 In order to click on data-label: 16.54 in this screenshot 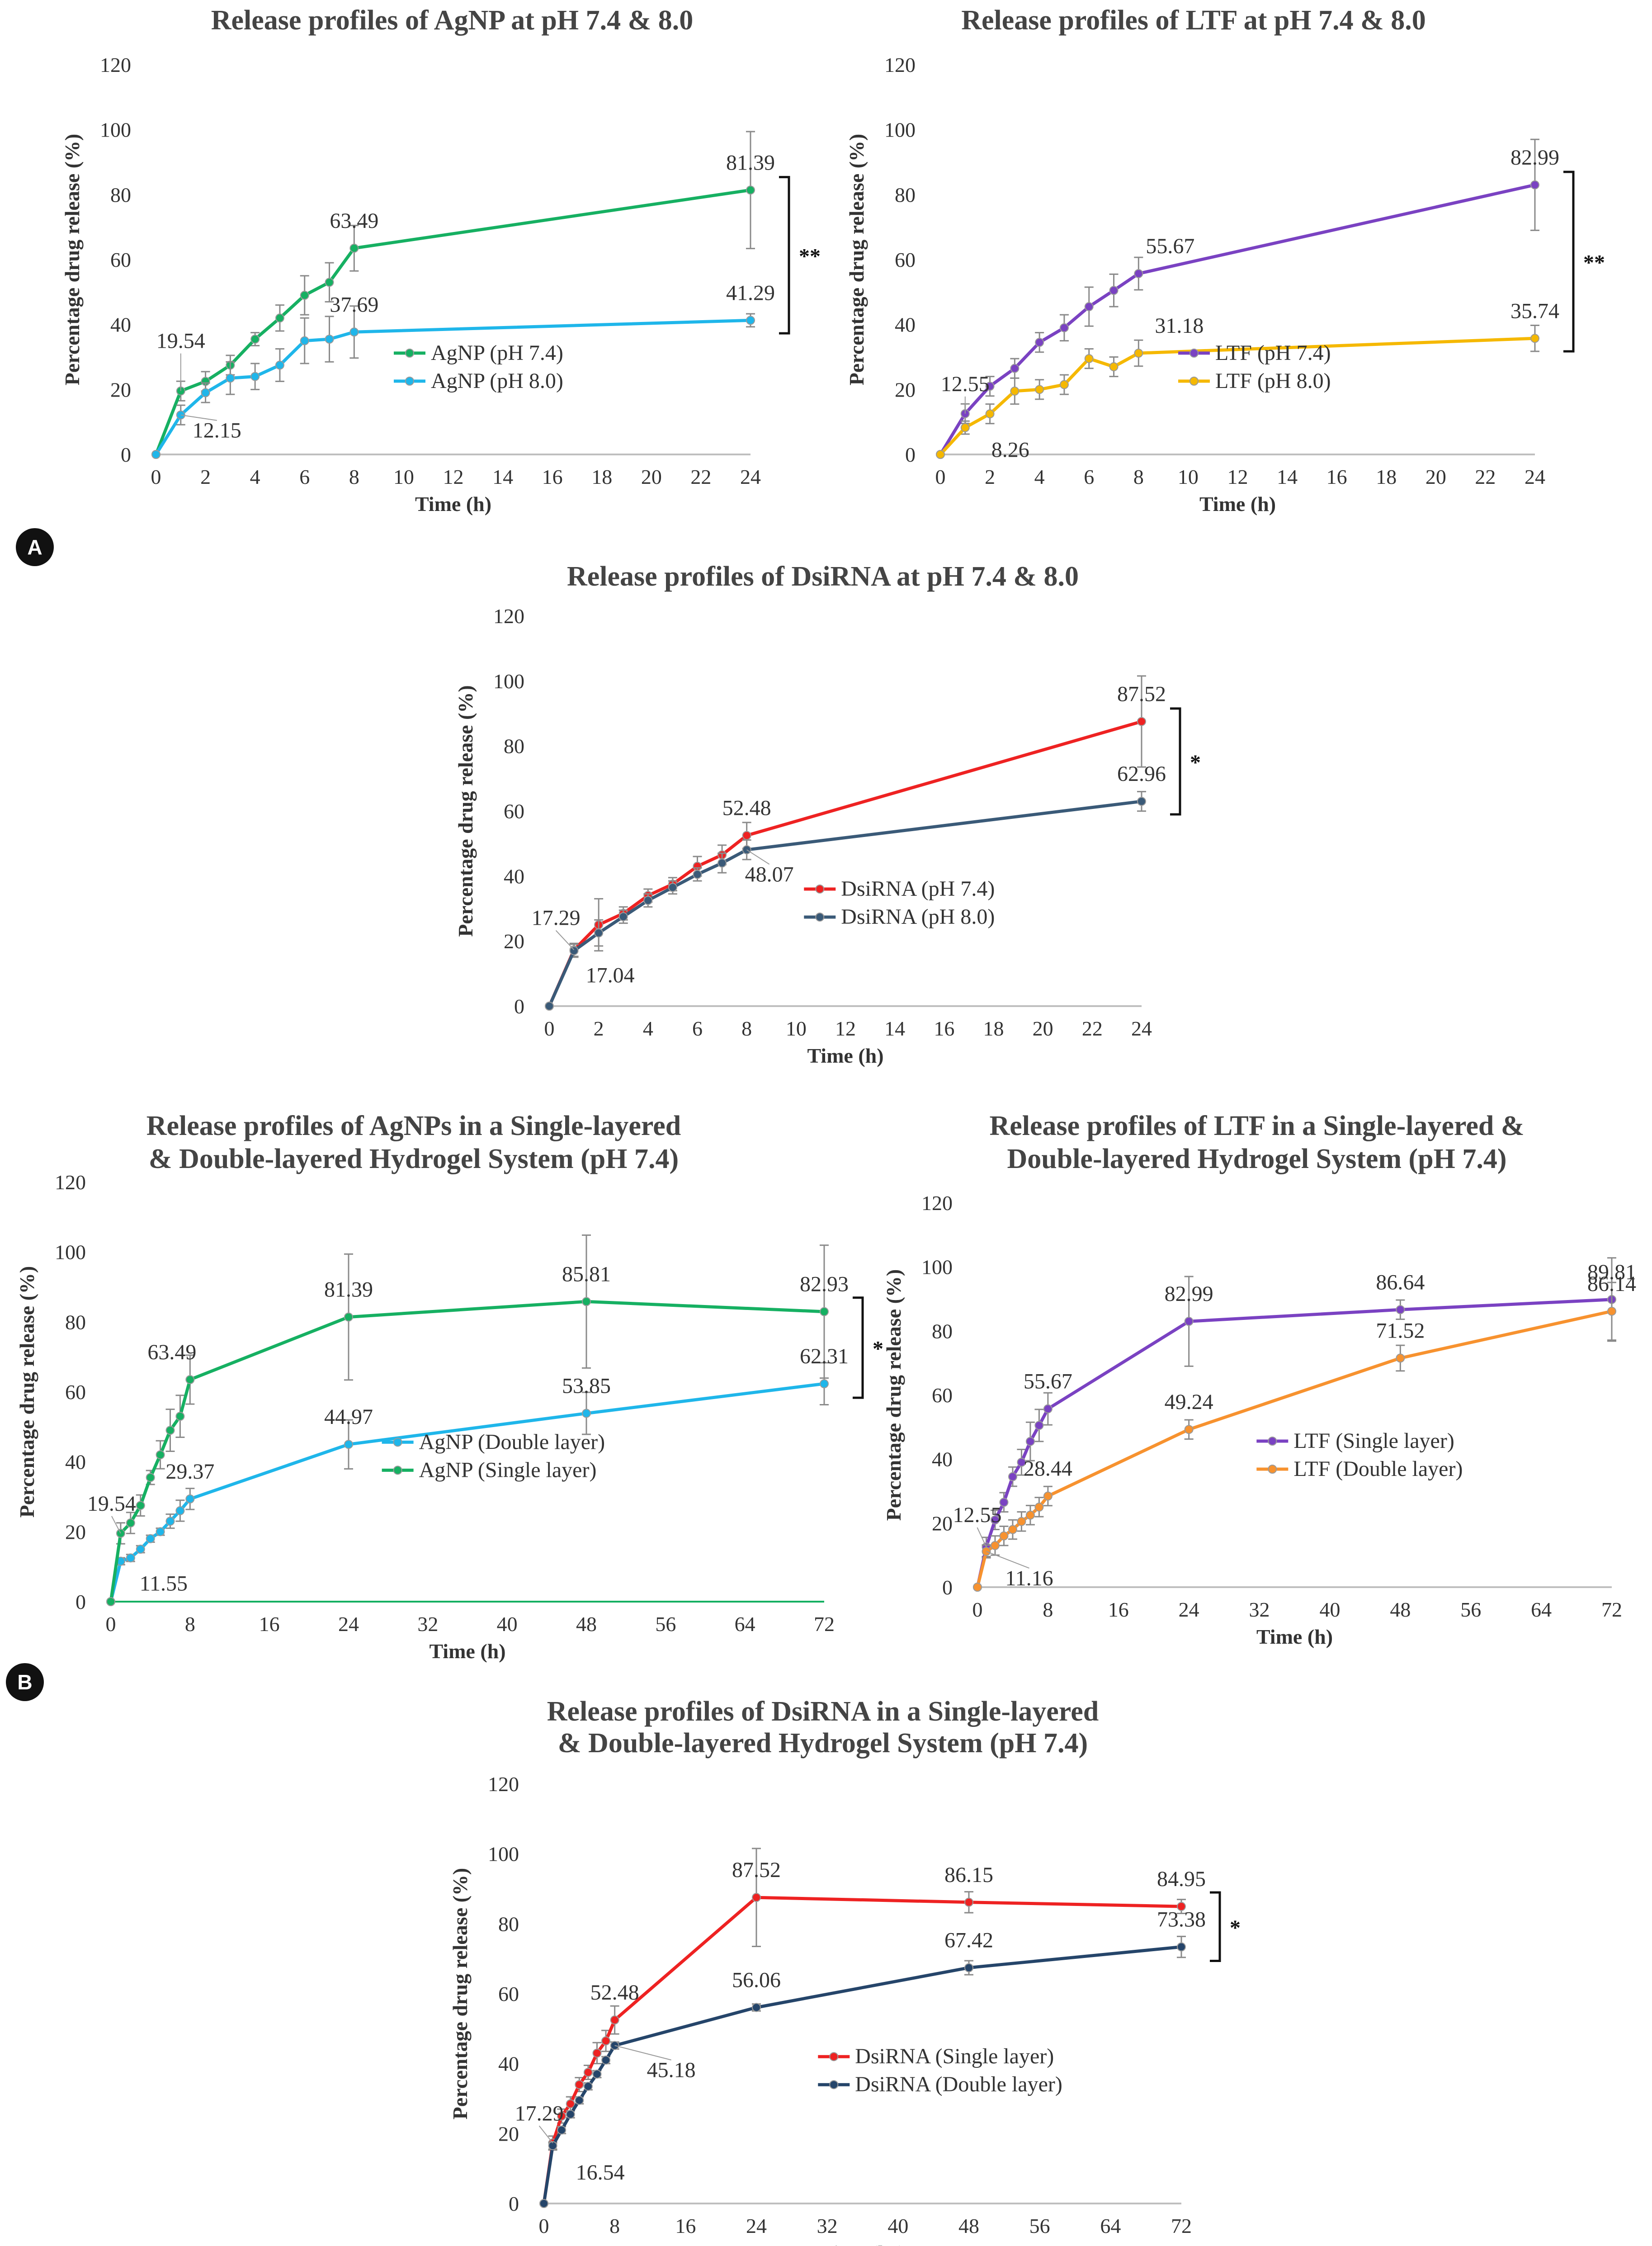, I will do `click(600, 2173)`.